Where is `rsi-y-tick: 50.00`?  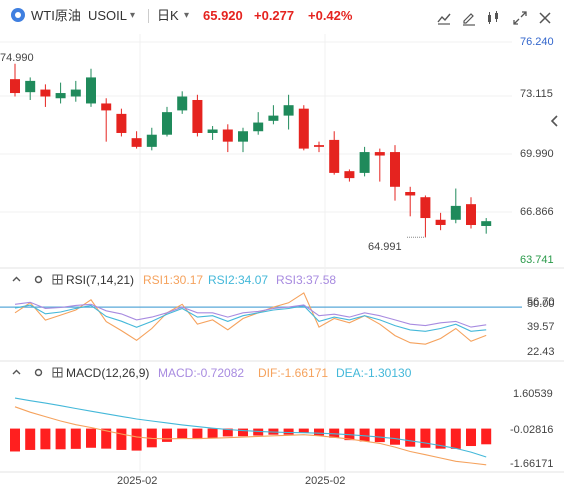 rsi-y-tick: 50.00 is located at coordinates (541, 304).